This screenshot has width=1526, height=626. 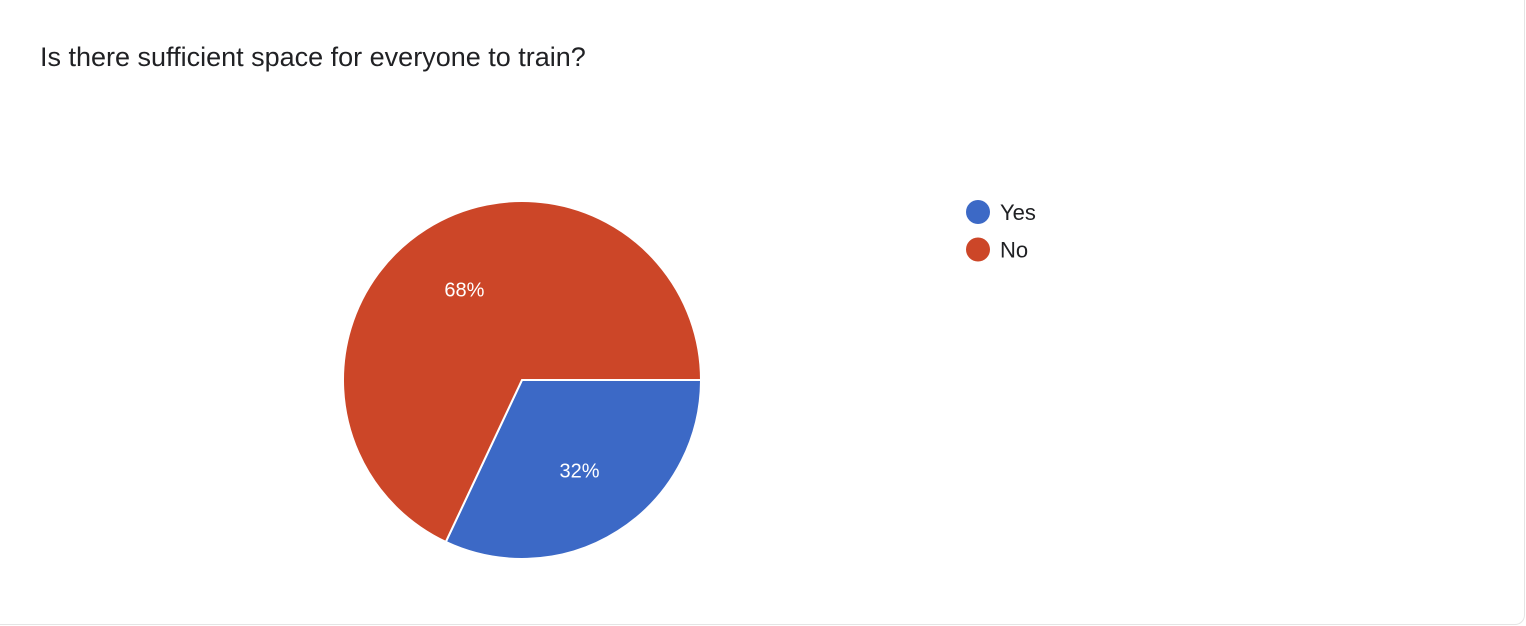 What do you see at coordinates (464, 290) in the screenshot?
I see `slice-label-no: 68%` at bounding box center [464, 290].